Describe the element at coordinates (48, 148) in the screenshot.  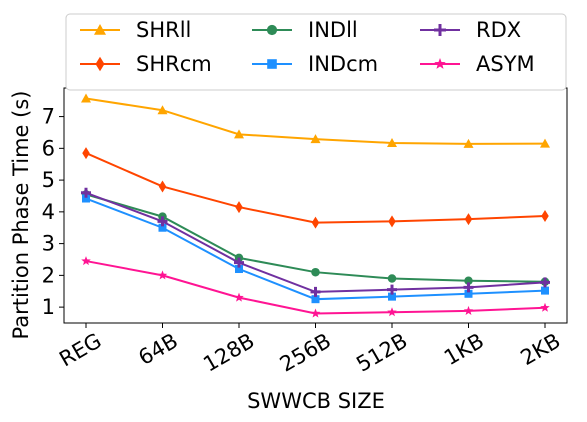
I see `y-tick-label: 6` at that location.